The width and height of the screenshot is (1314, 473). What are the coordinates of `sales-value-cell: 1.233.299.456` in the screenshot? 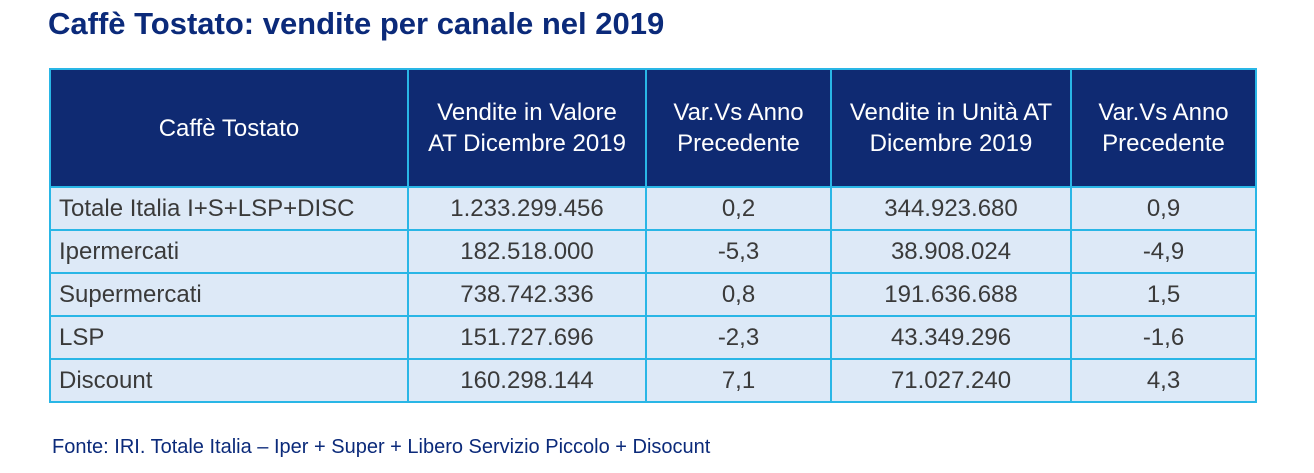 It's located at (527, 208).